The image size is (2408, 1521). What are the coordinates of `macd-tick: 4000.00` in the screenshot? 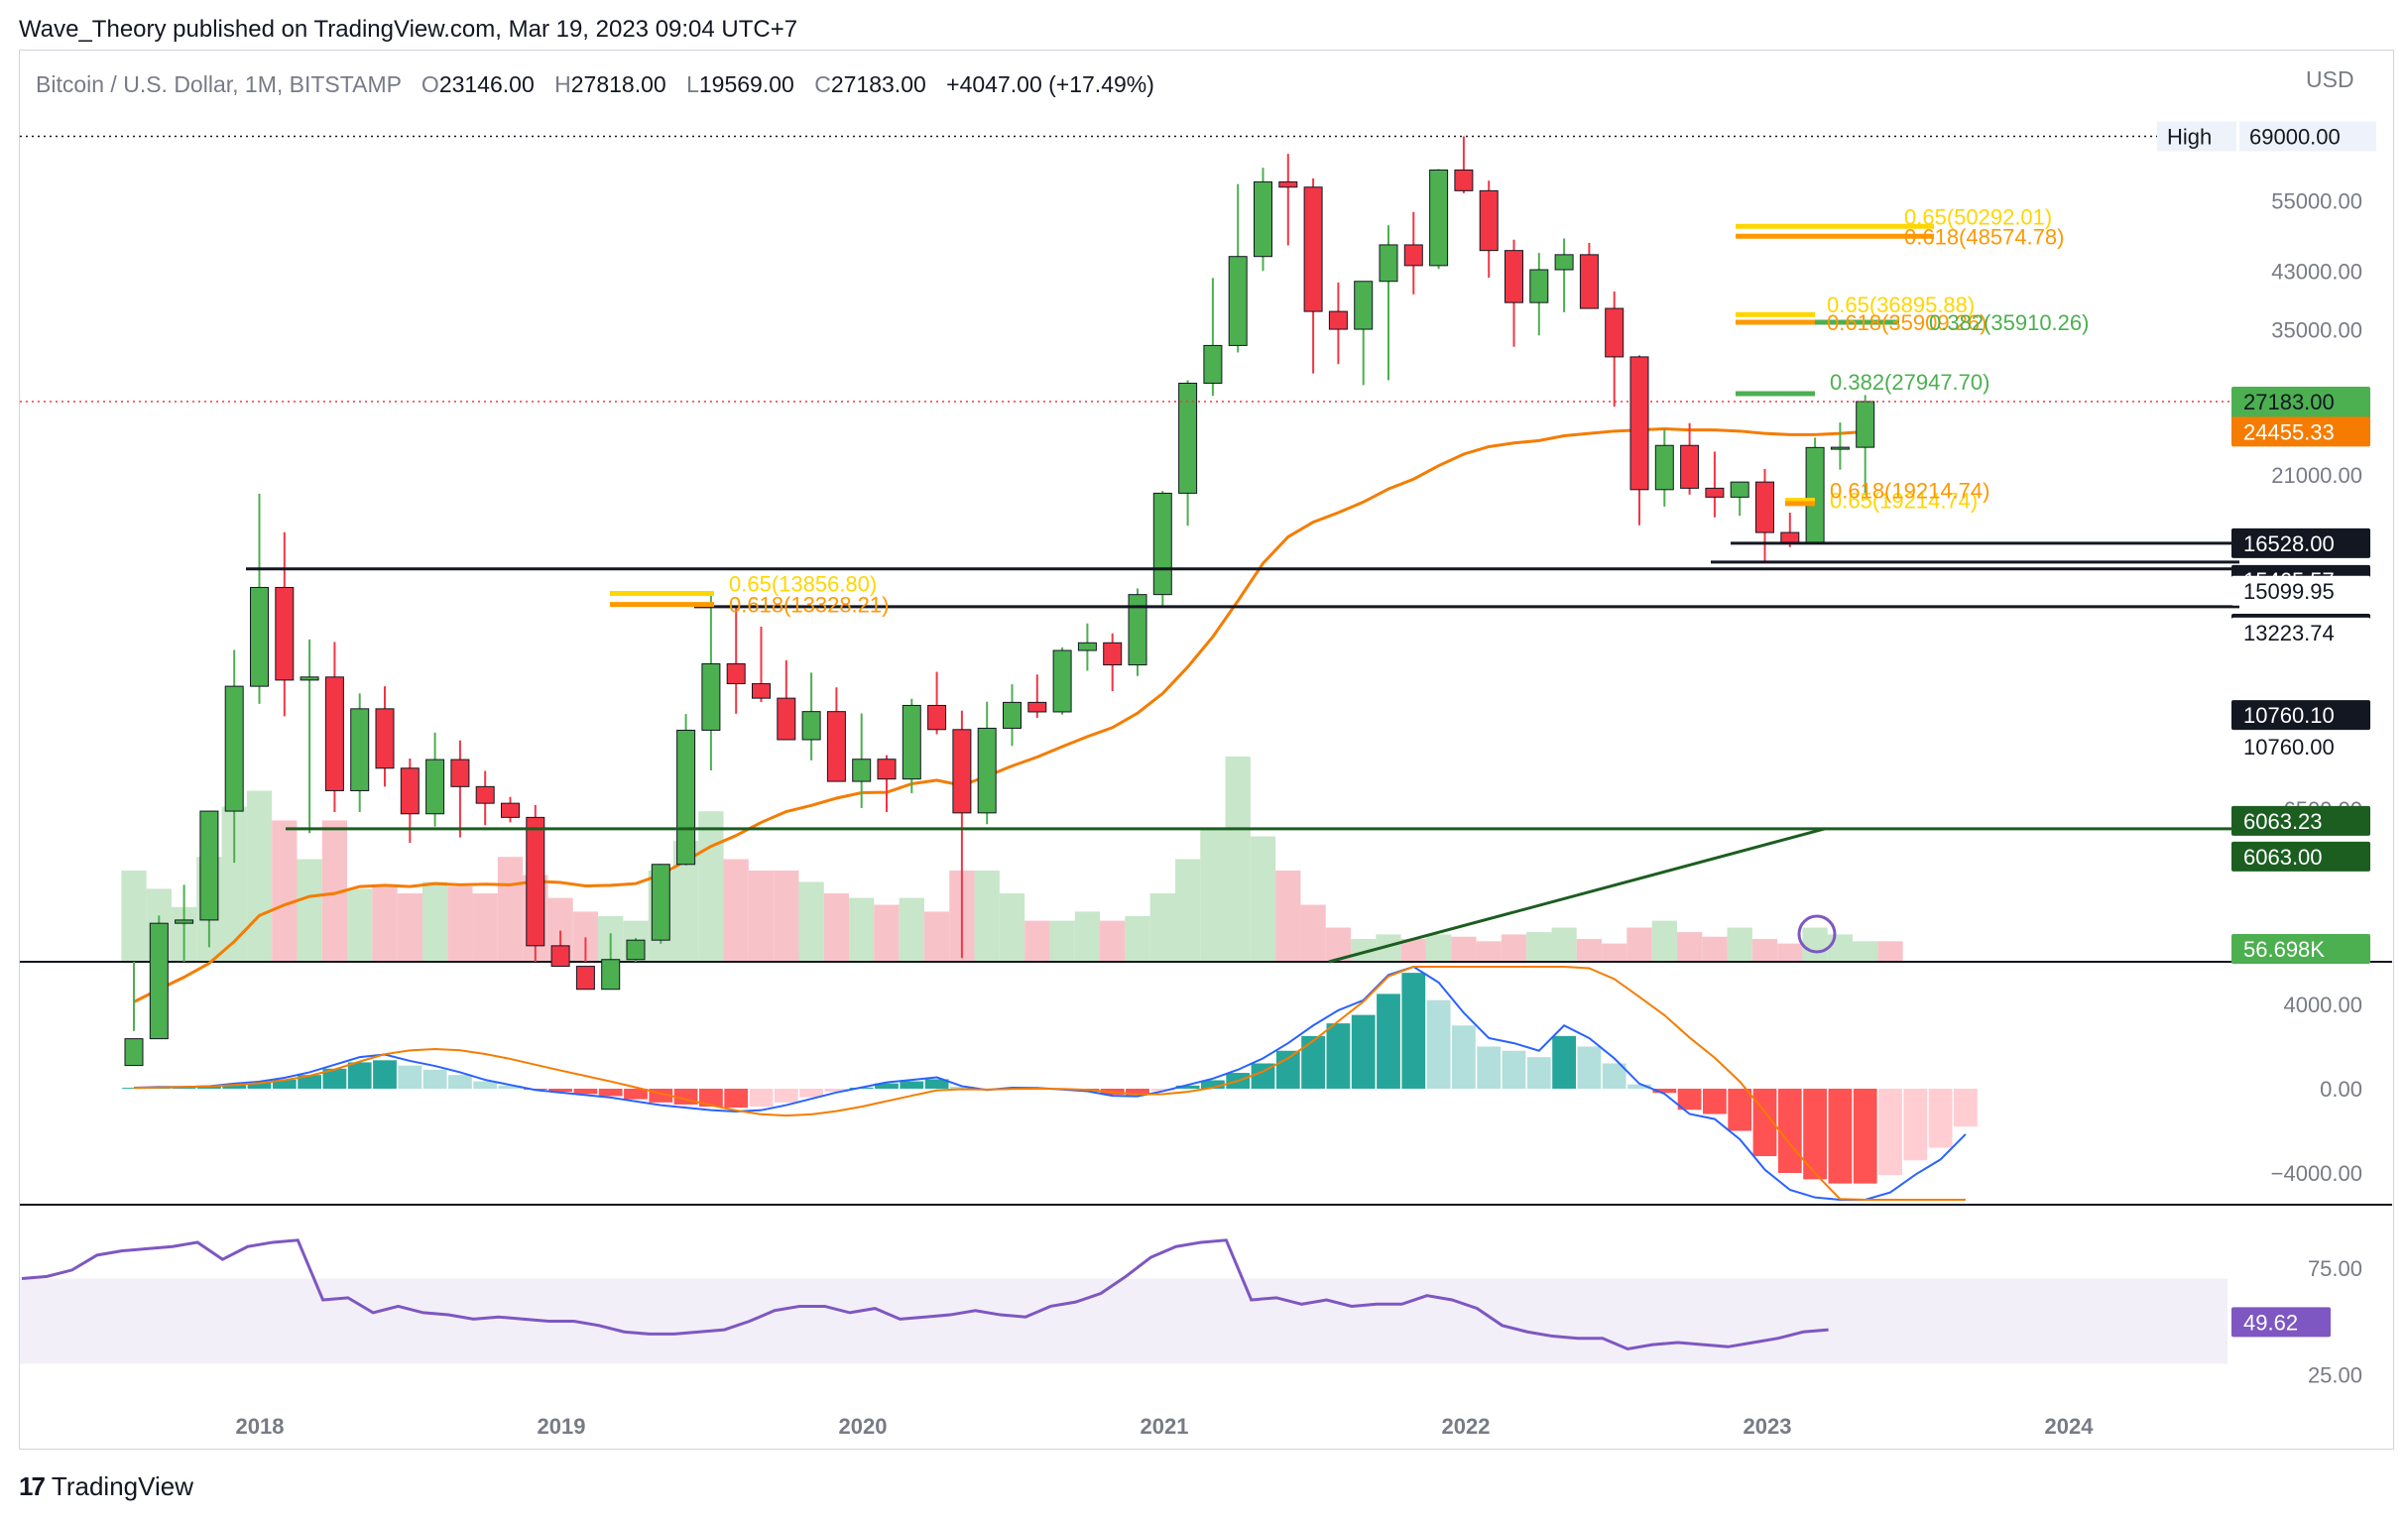 It's located at (2323, 1005).